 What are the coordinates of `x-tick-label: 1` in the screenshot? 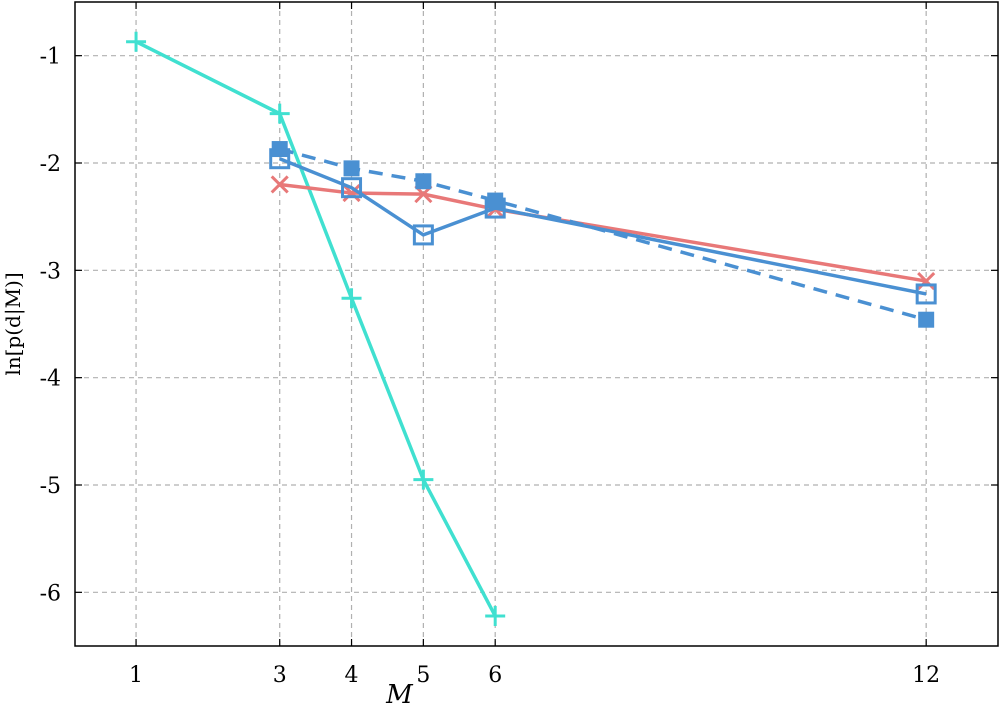 It's located at (136, 675).